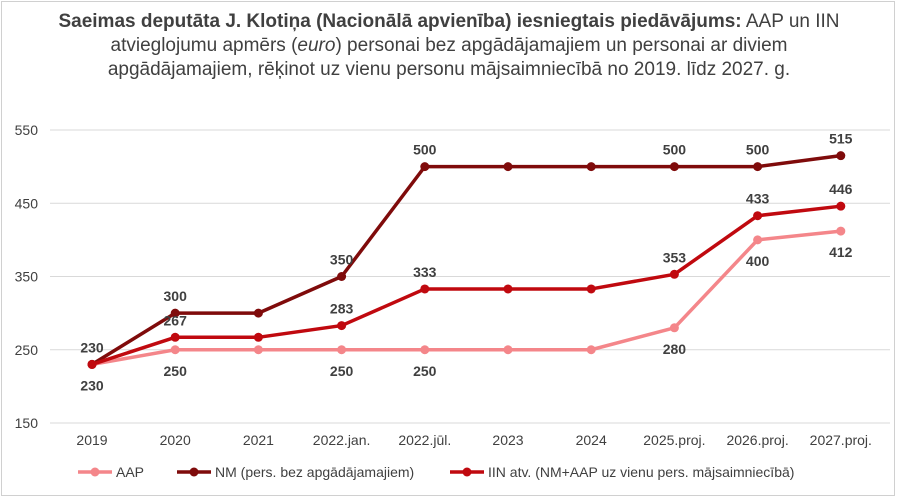 The width and height of the screenshot is (898, 499). Describe the element at coordinates (841, 252) in the screenshot. I see `data-label: 412` at that location.